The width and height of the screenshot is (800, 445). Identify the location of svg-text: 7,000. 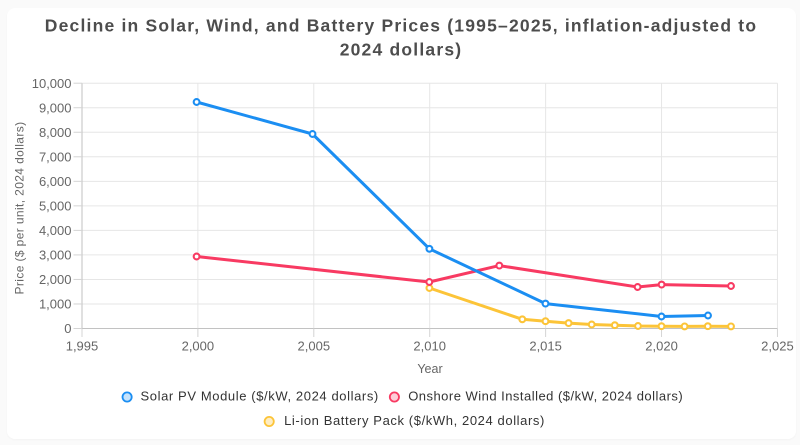
(55, 156).